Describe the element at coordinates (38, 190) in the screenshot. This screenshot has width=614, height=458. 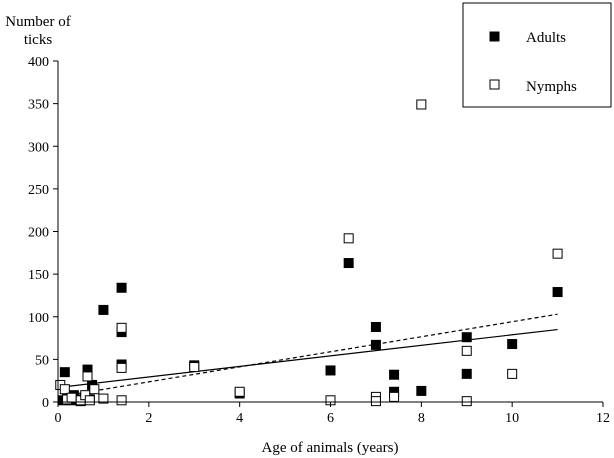
I see `y-tick-label: 250` at that location.